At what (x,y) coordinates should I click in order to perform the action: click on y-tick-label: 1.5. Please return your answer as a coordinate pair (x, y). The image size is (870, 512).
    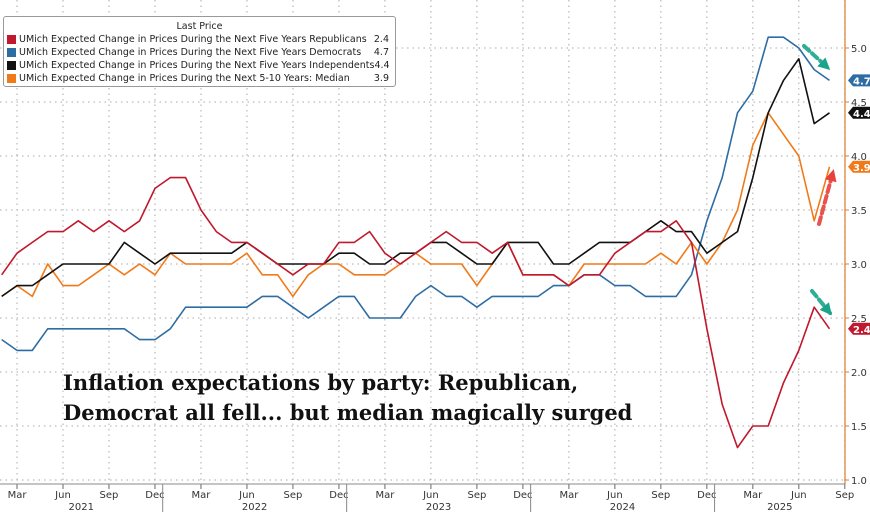
    Looking at the image, I should click on (859, 427).